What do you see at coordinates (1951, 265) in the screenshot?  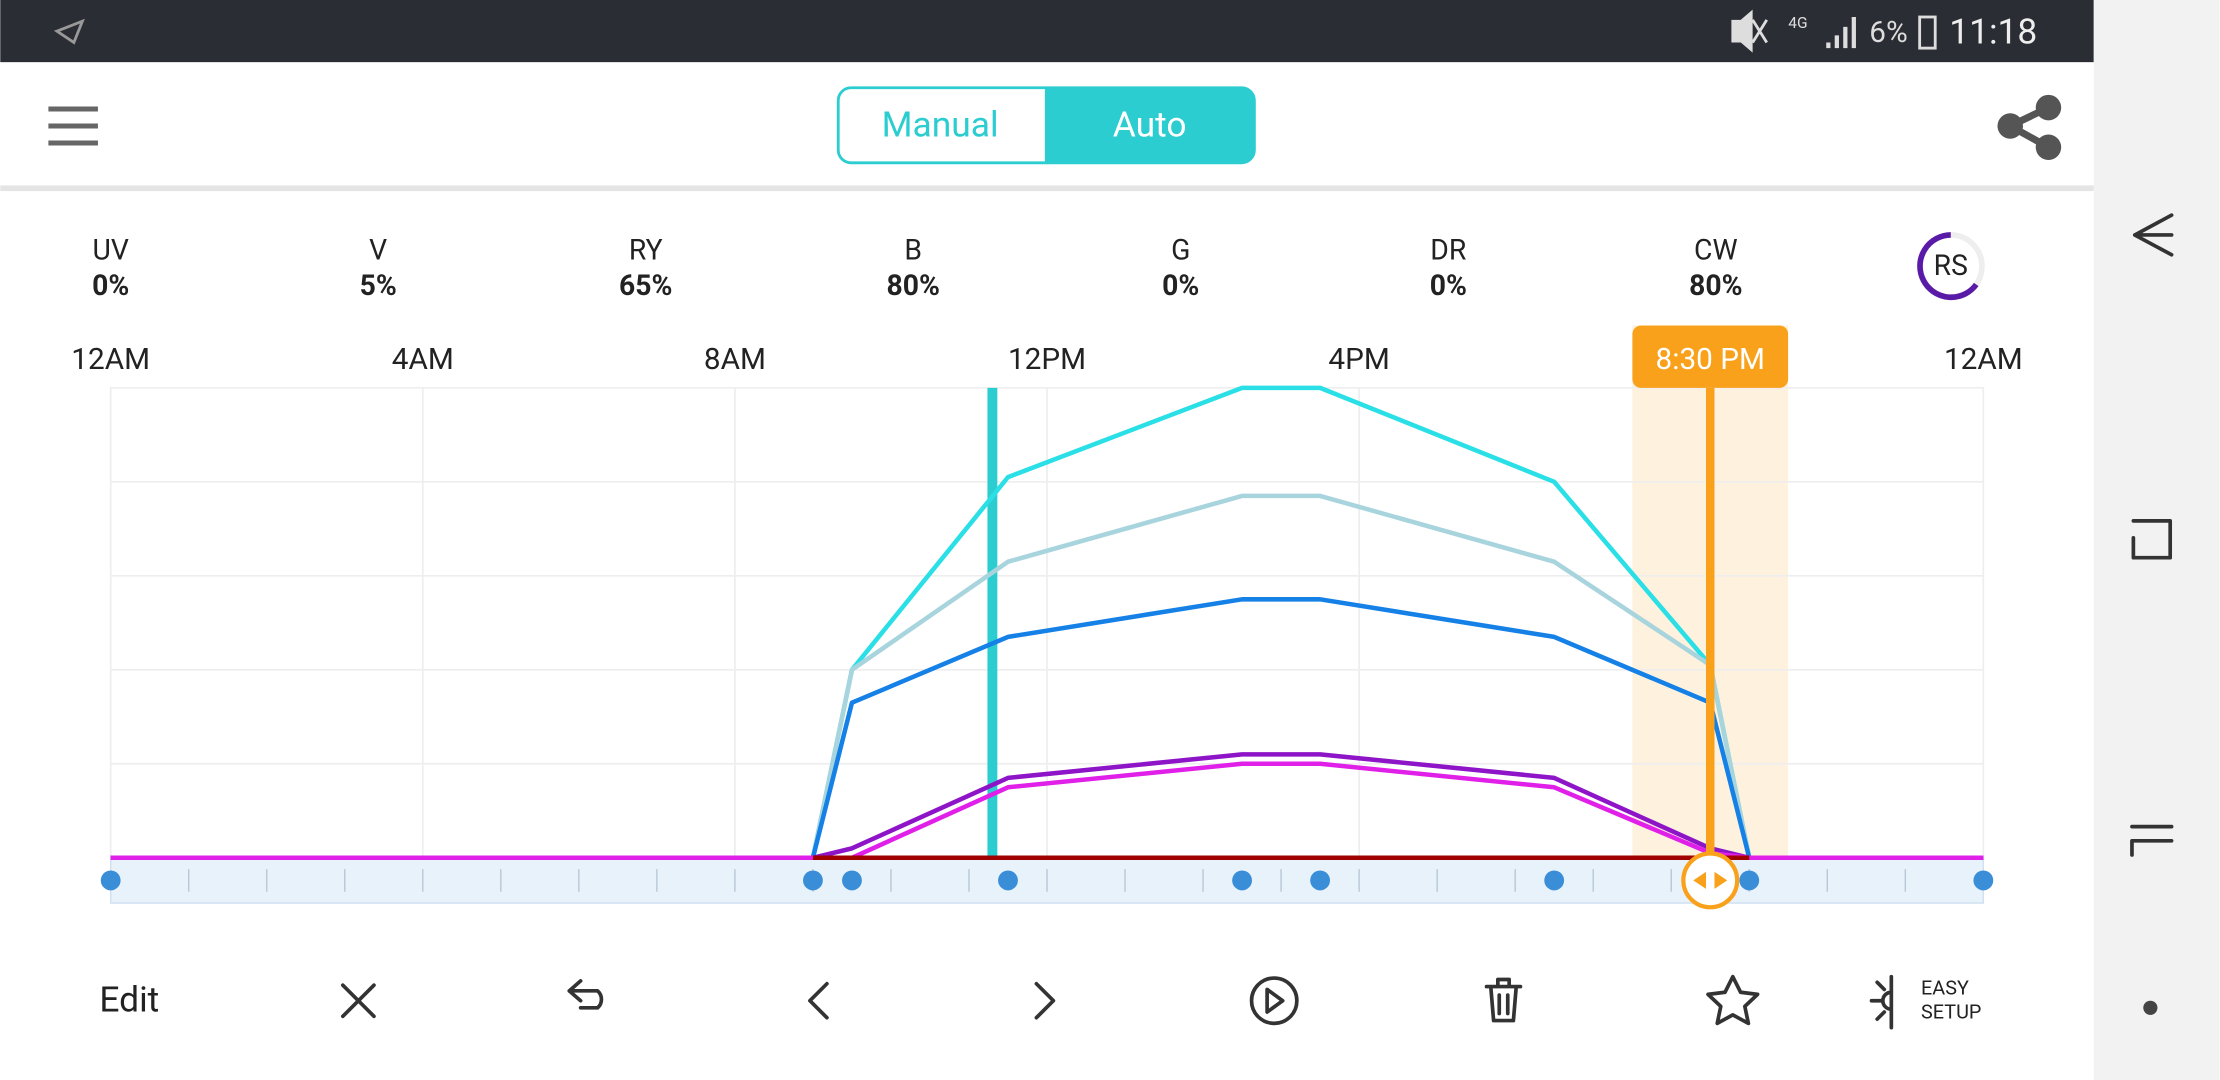 I see `rs-button: RS` at bounding box center [1951, 265].